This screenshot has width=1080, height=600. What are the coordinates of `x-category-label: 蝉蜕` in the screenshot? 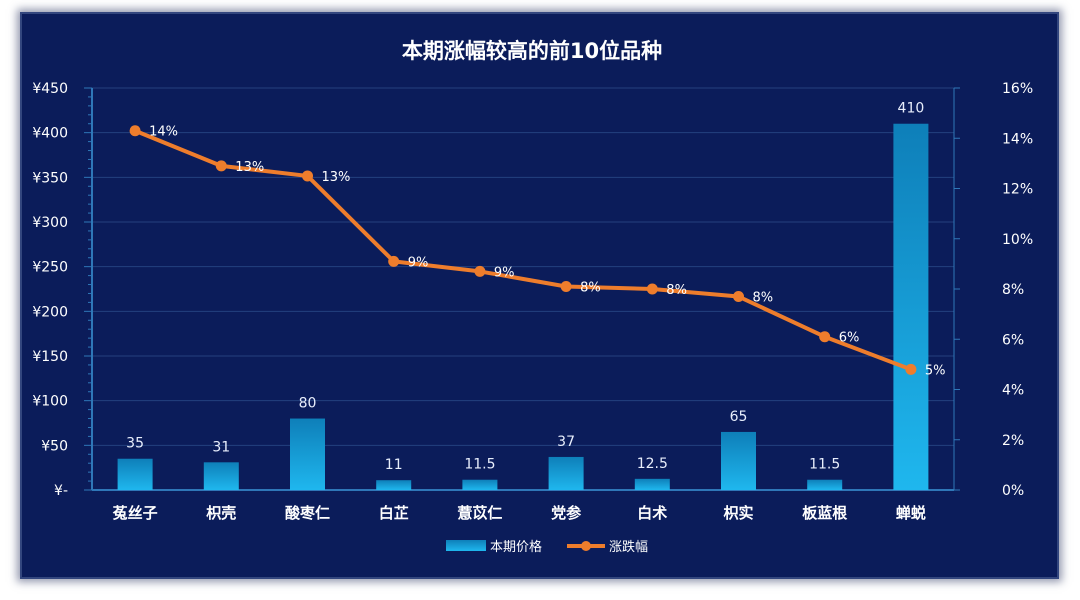 It's located at (911, 513).